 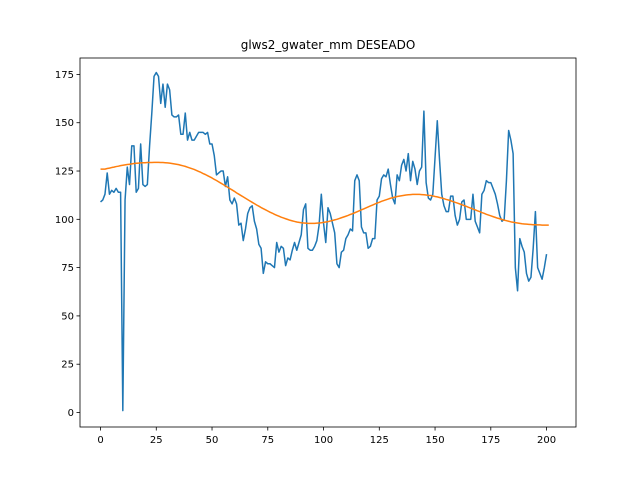 What do you see at coordinates (67, 365) in the screenshot?
I see `y-tick-label: 25` at bounding box center [67, 365].